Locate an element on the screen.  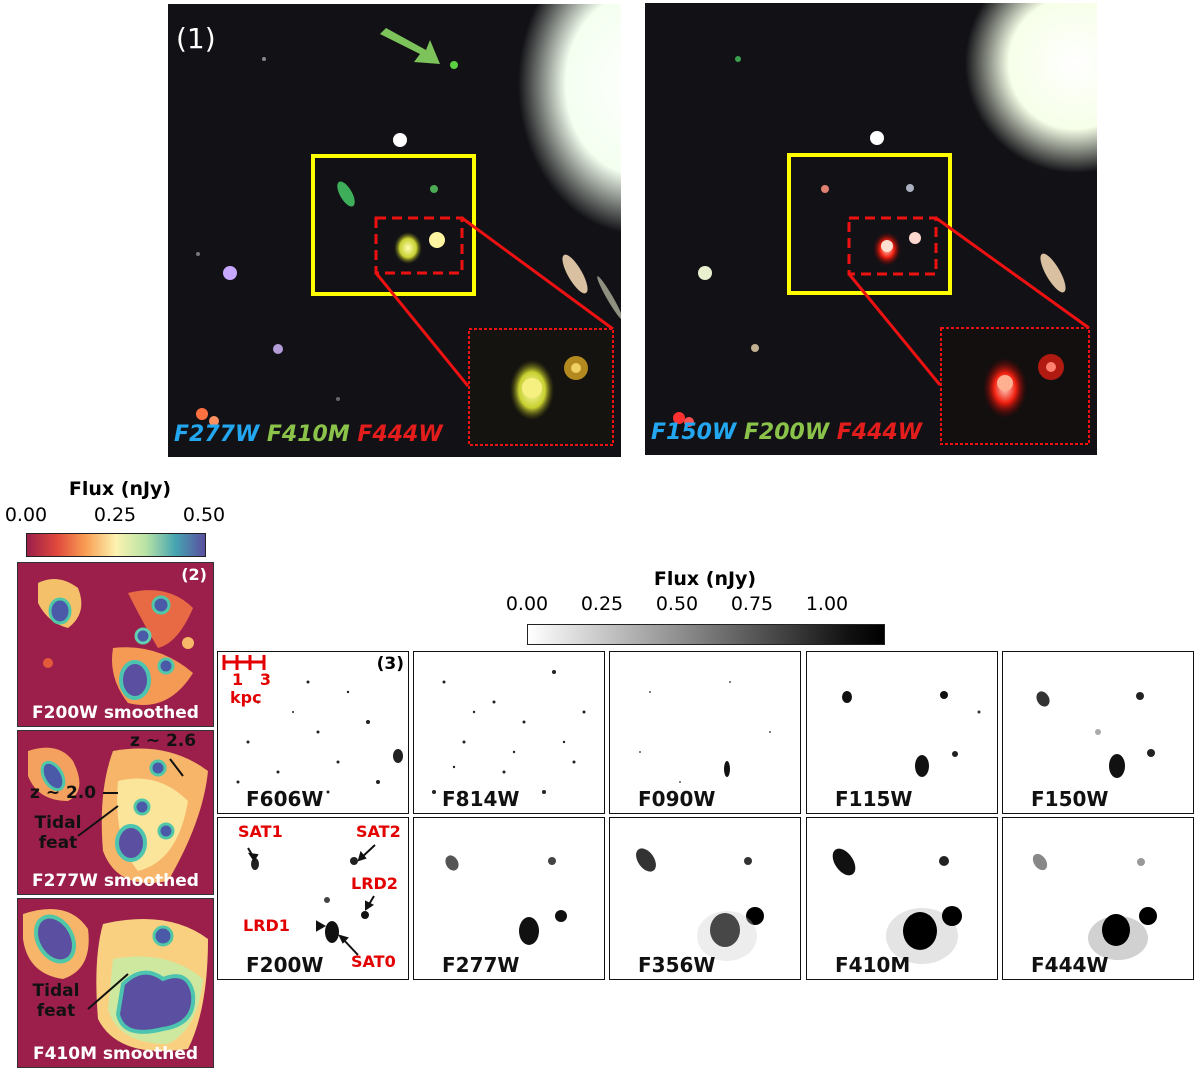
label-sat1: SAT1 is located at coordinates (260, 831).